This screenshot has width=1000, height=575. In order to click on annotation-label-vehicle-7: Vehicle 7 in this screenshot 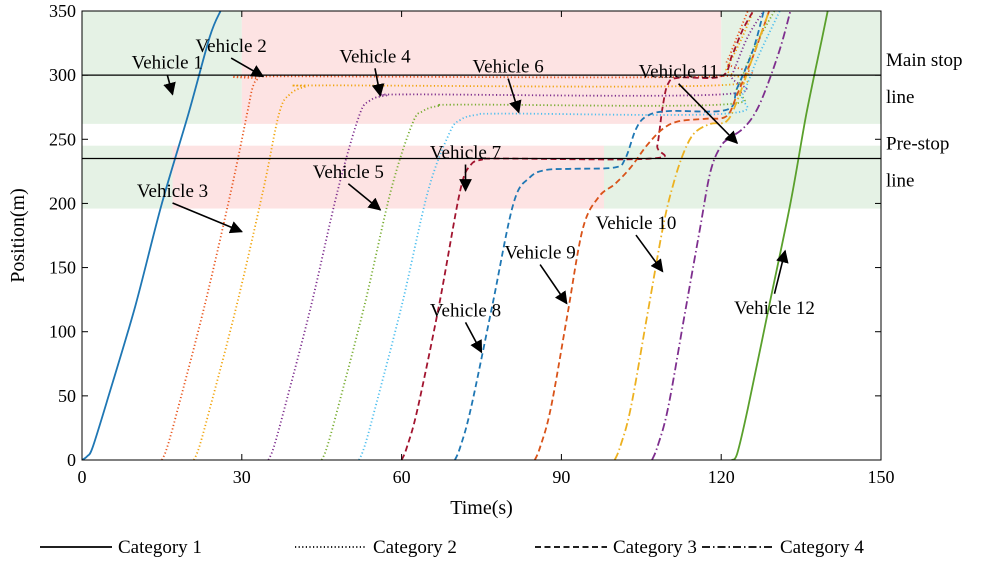, I will do `click(465, 153)`.